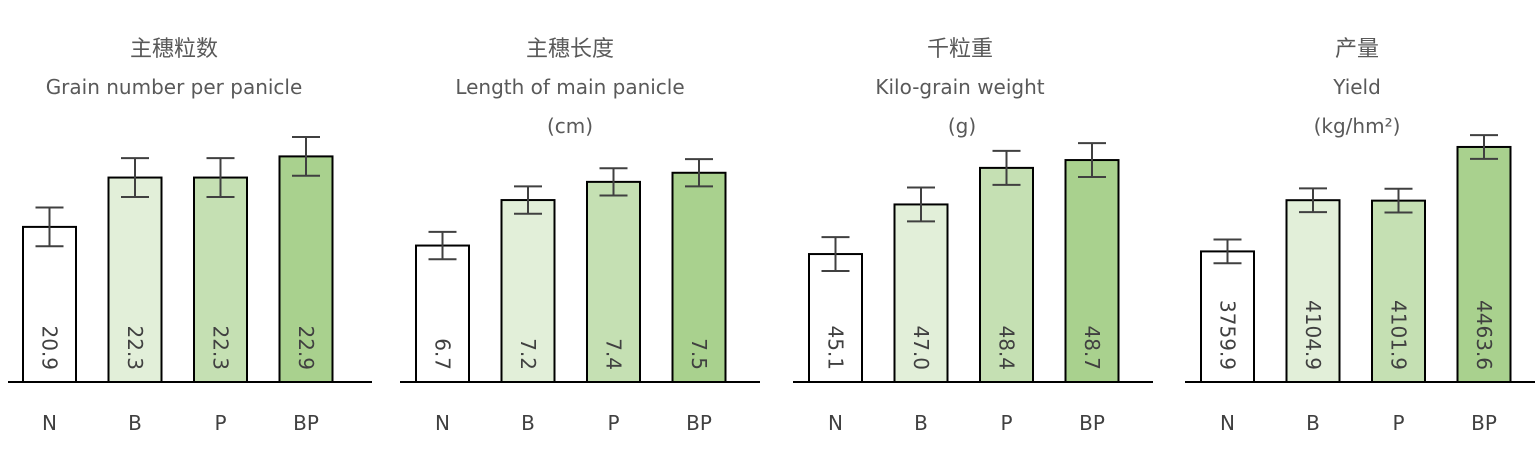 This screenshot has width=1535, height=450. Describe the element at coordinates (1356, 87) in the screenshot. I see `chart-subtitle: Yield` at that location.